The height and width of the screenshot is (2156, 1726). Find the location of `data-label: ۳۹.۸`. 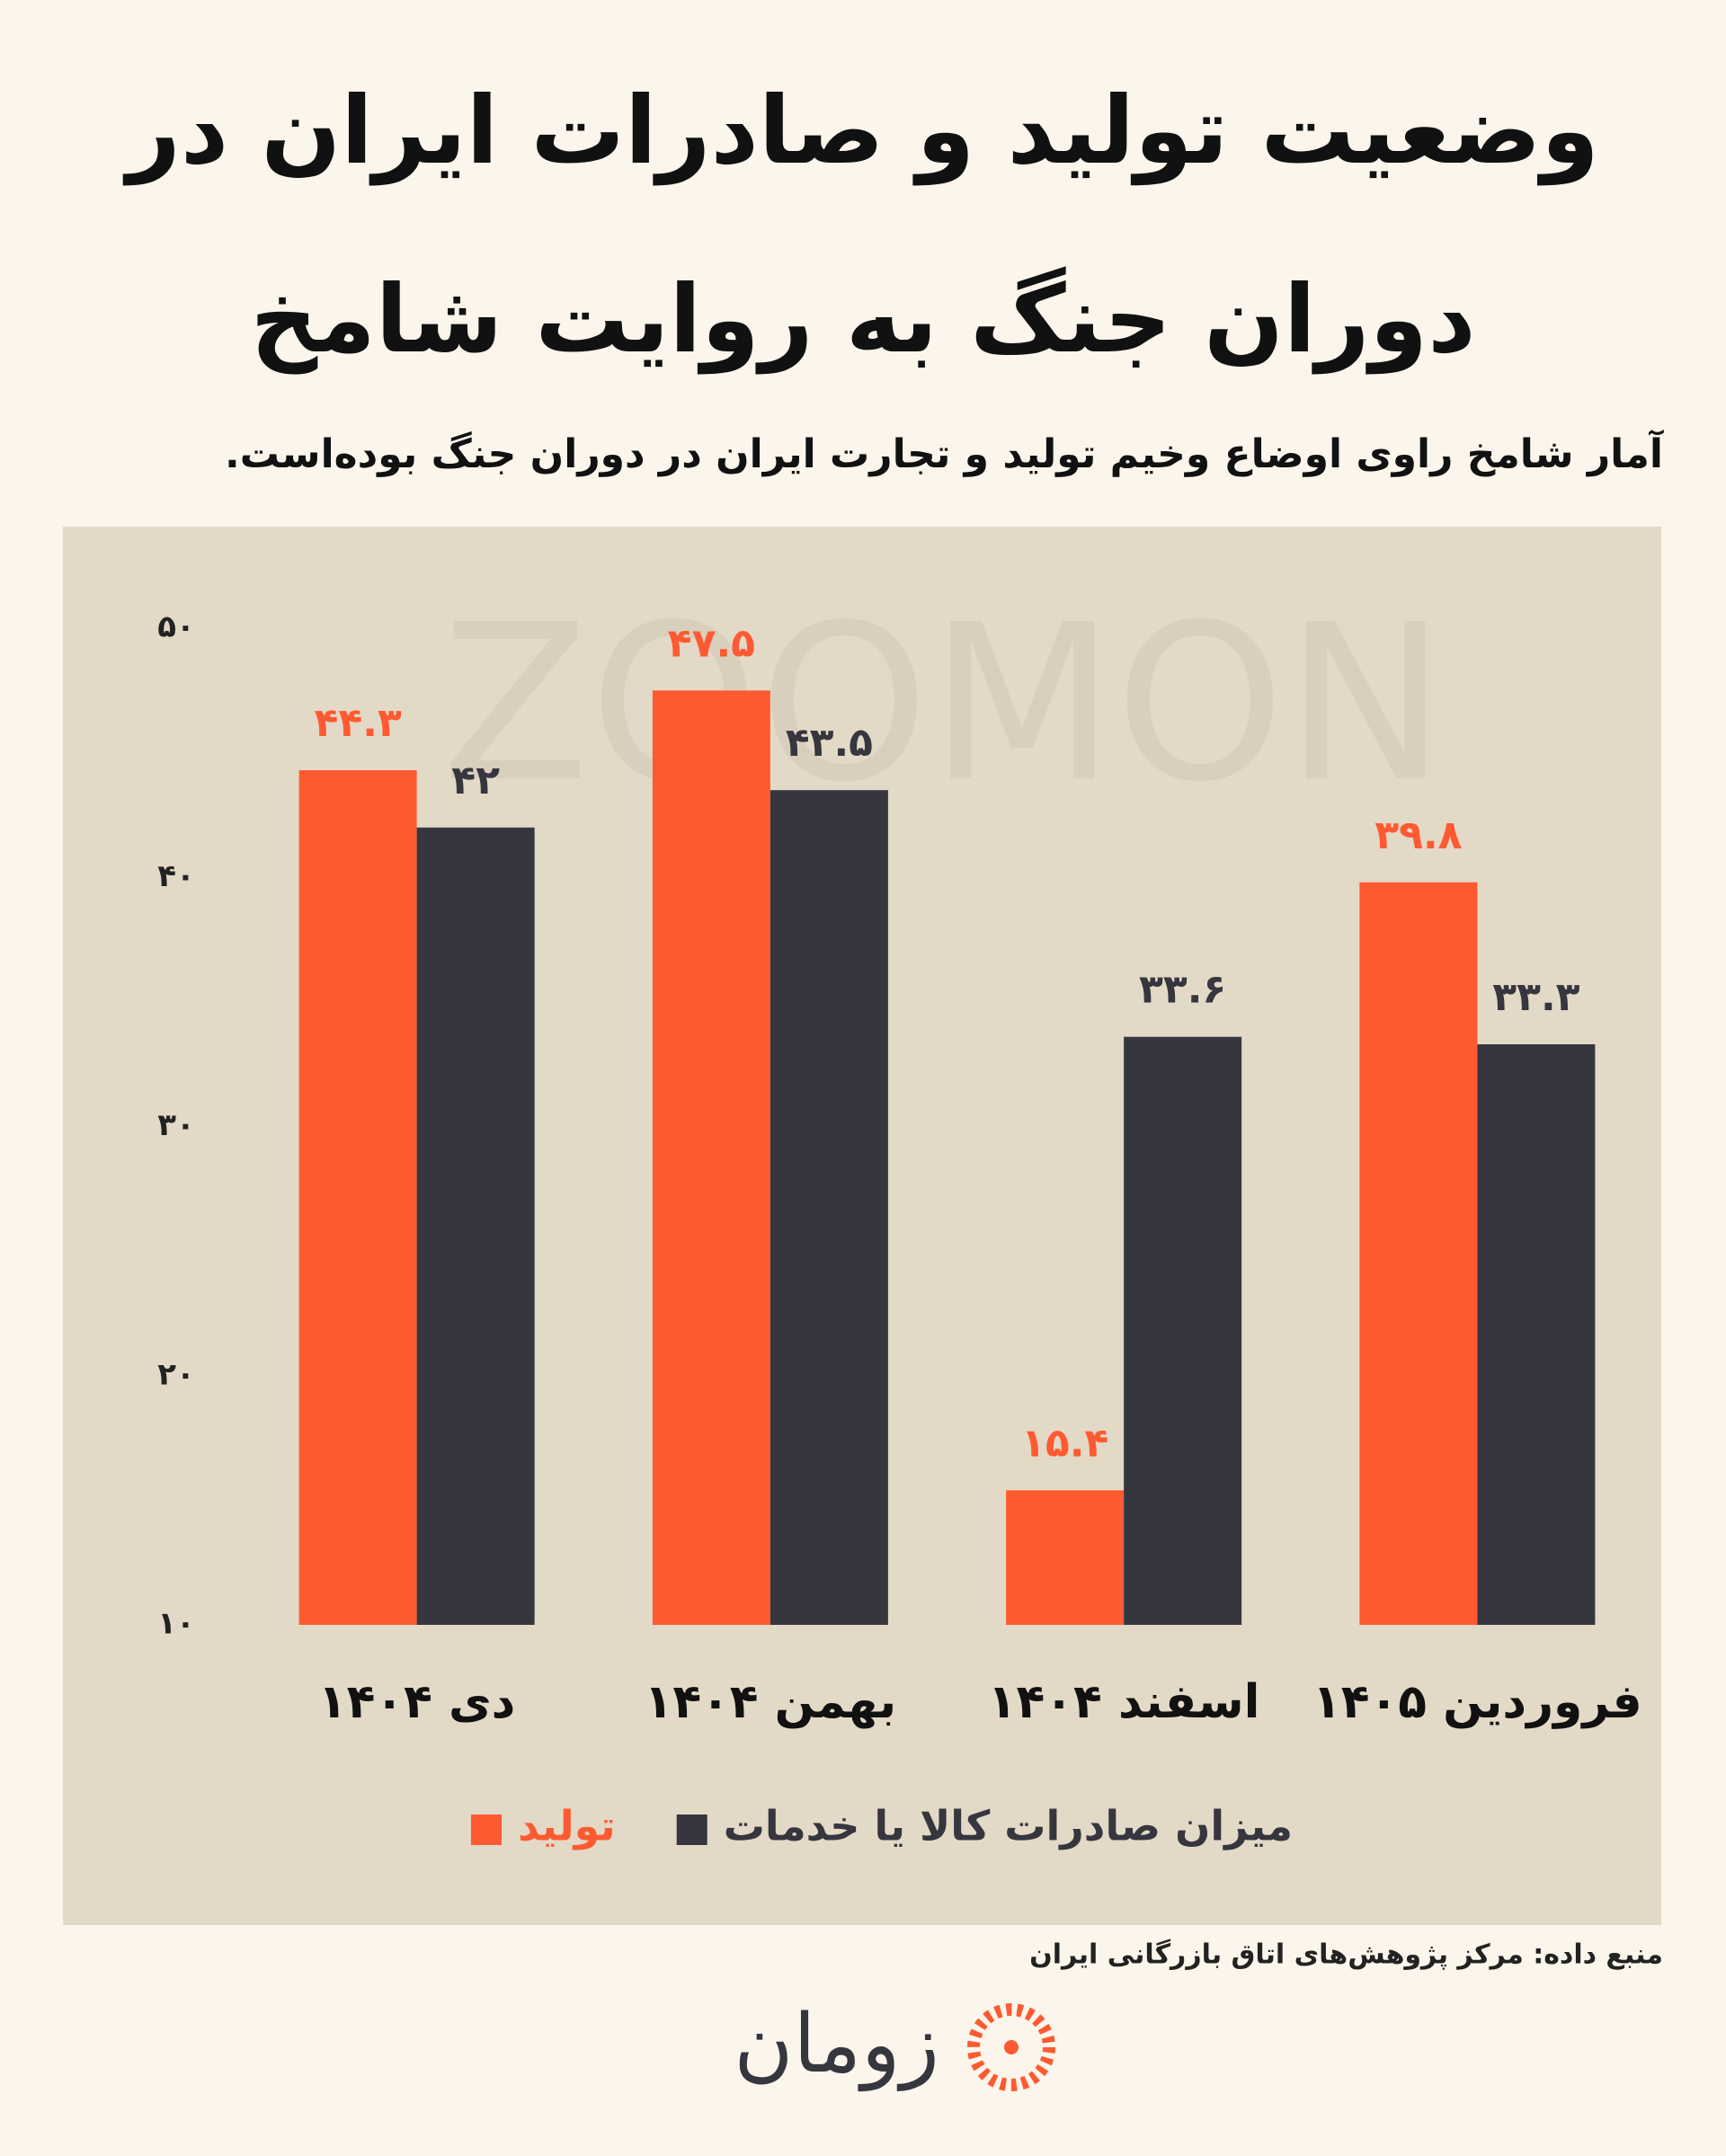

data-label: ۳۹.۸ is located at coordinates (1418, 835).